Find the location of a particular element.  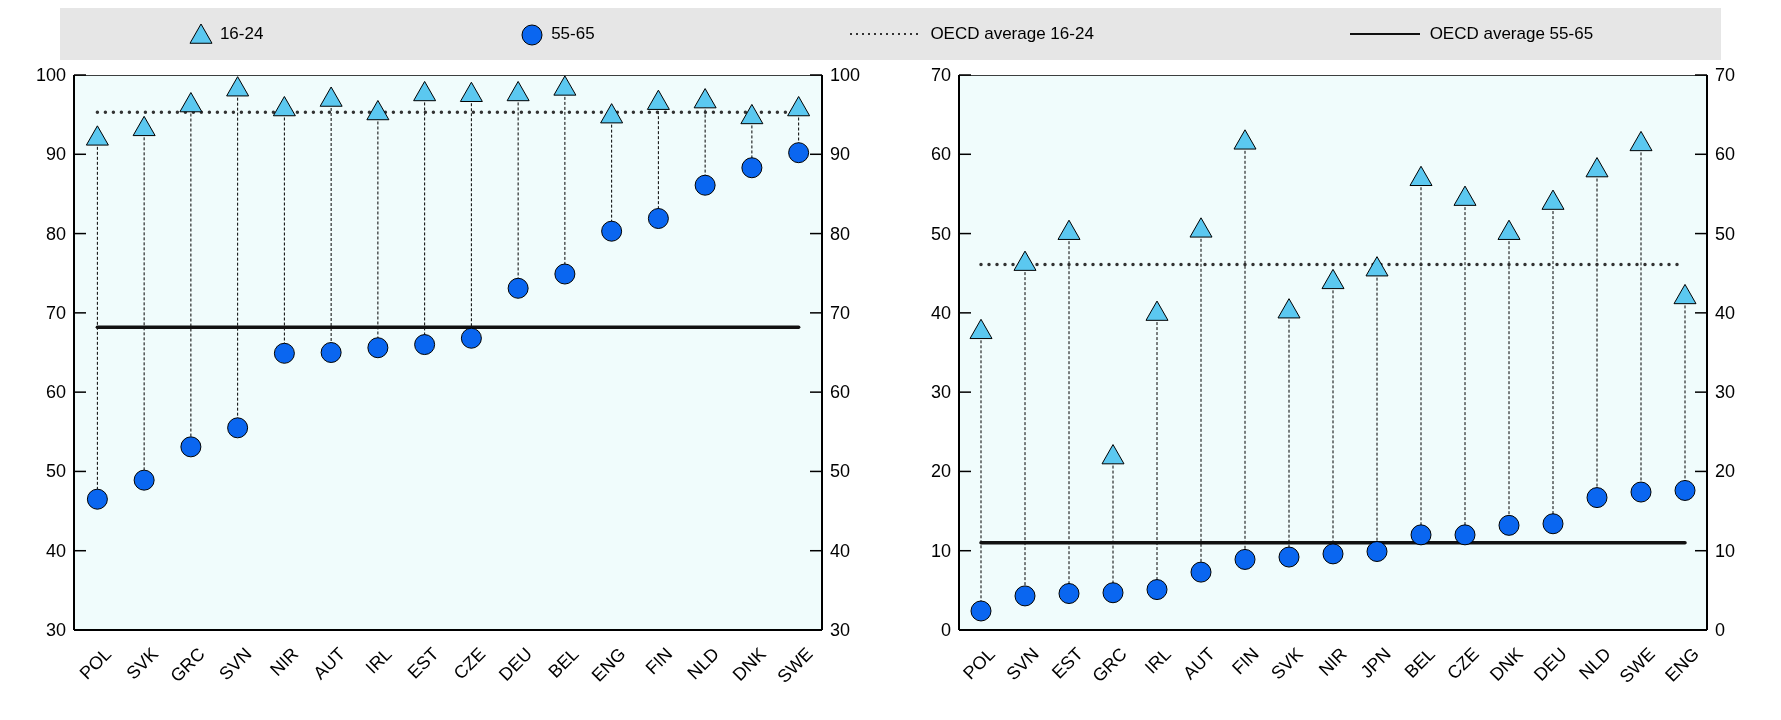

y-tick-label: 10 is located at coordinates (940, 550).